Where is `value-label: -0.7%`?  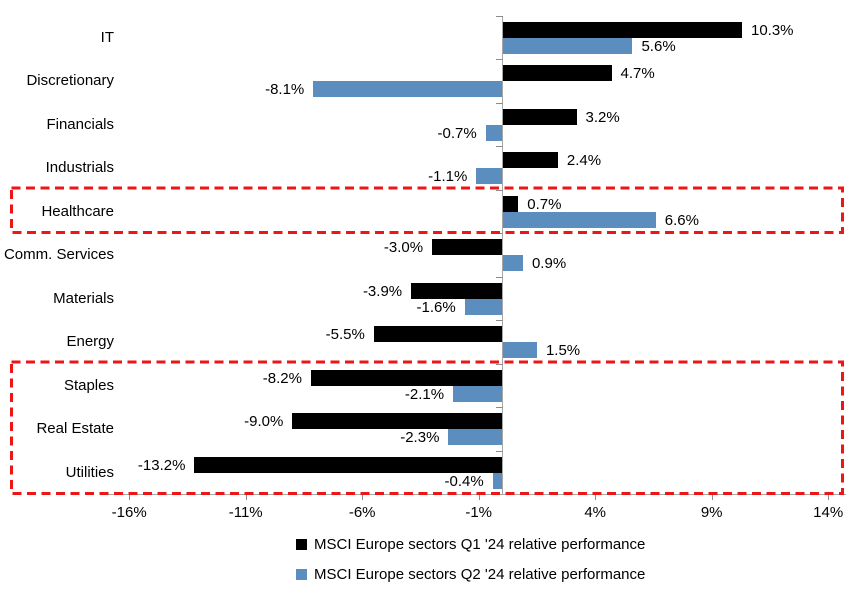
value-label: -0.7% is located at coordinates (457, 133).